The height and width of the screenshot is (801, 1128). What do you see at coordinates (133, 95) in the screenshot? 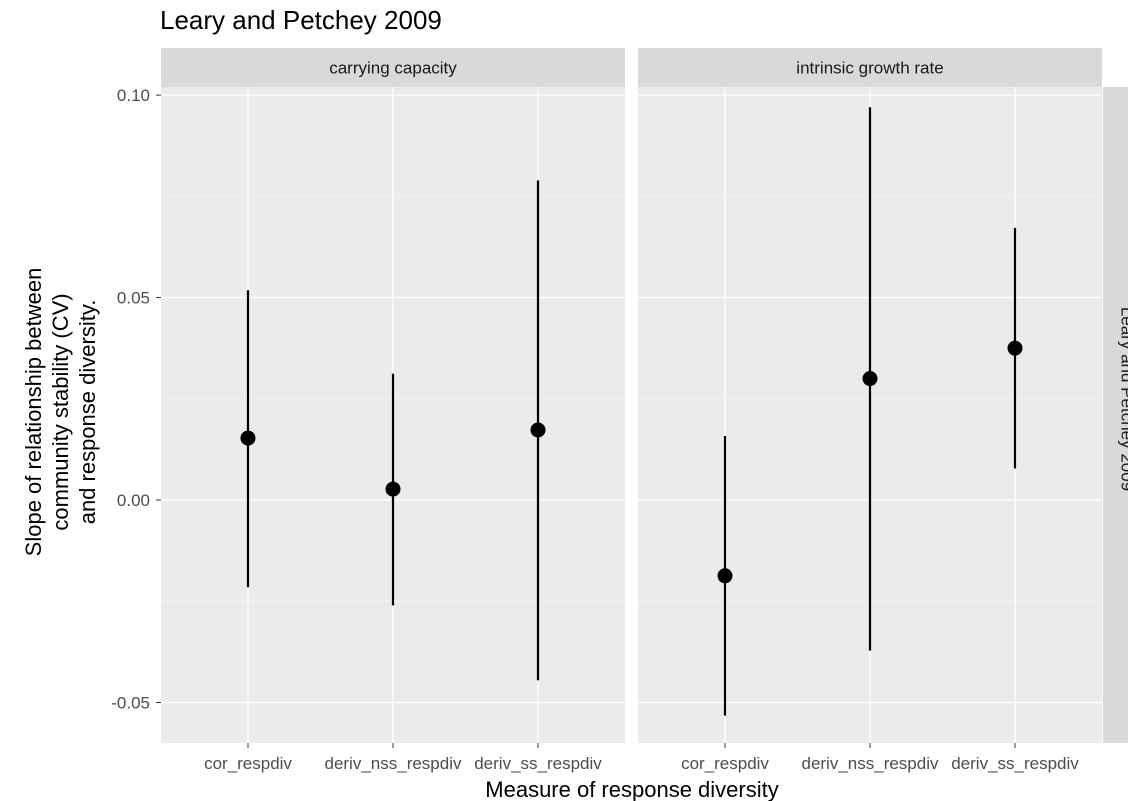
I see `y-tick-label: 0.10` at bounding box center [133, 95].